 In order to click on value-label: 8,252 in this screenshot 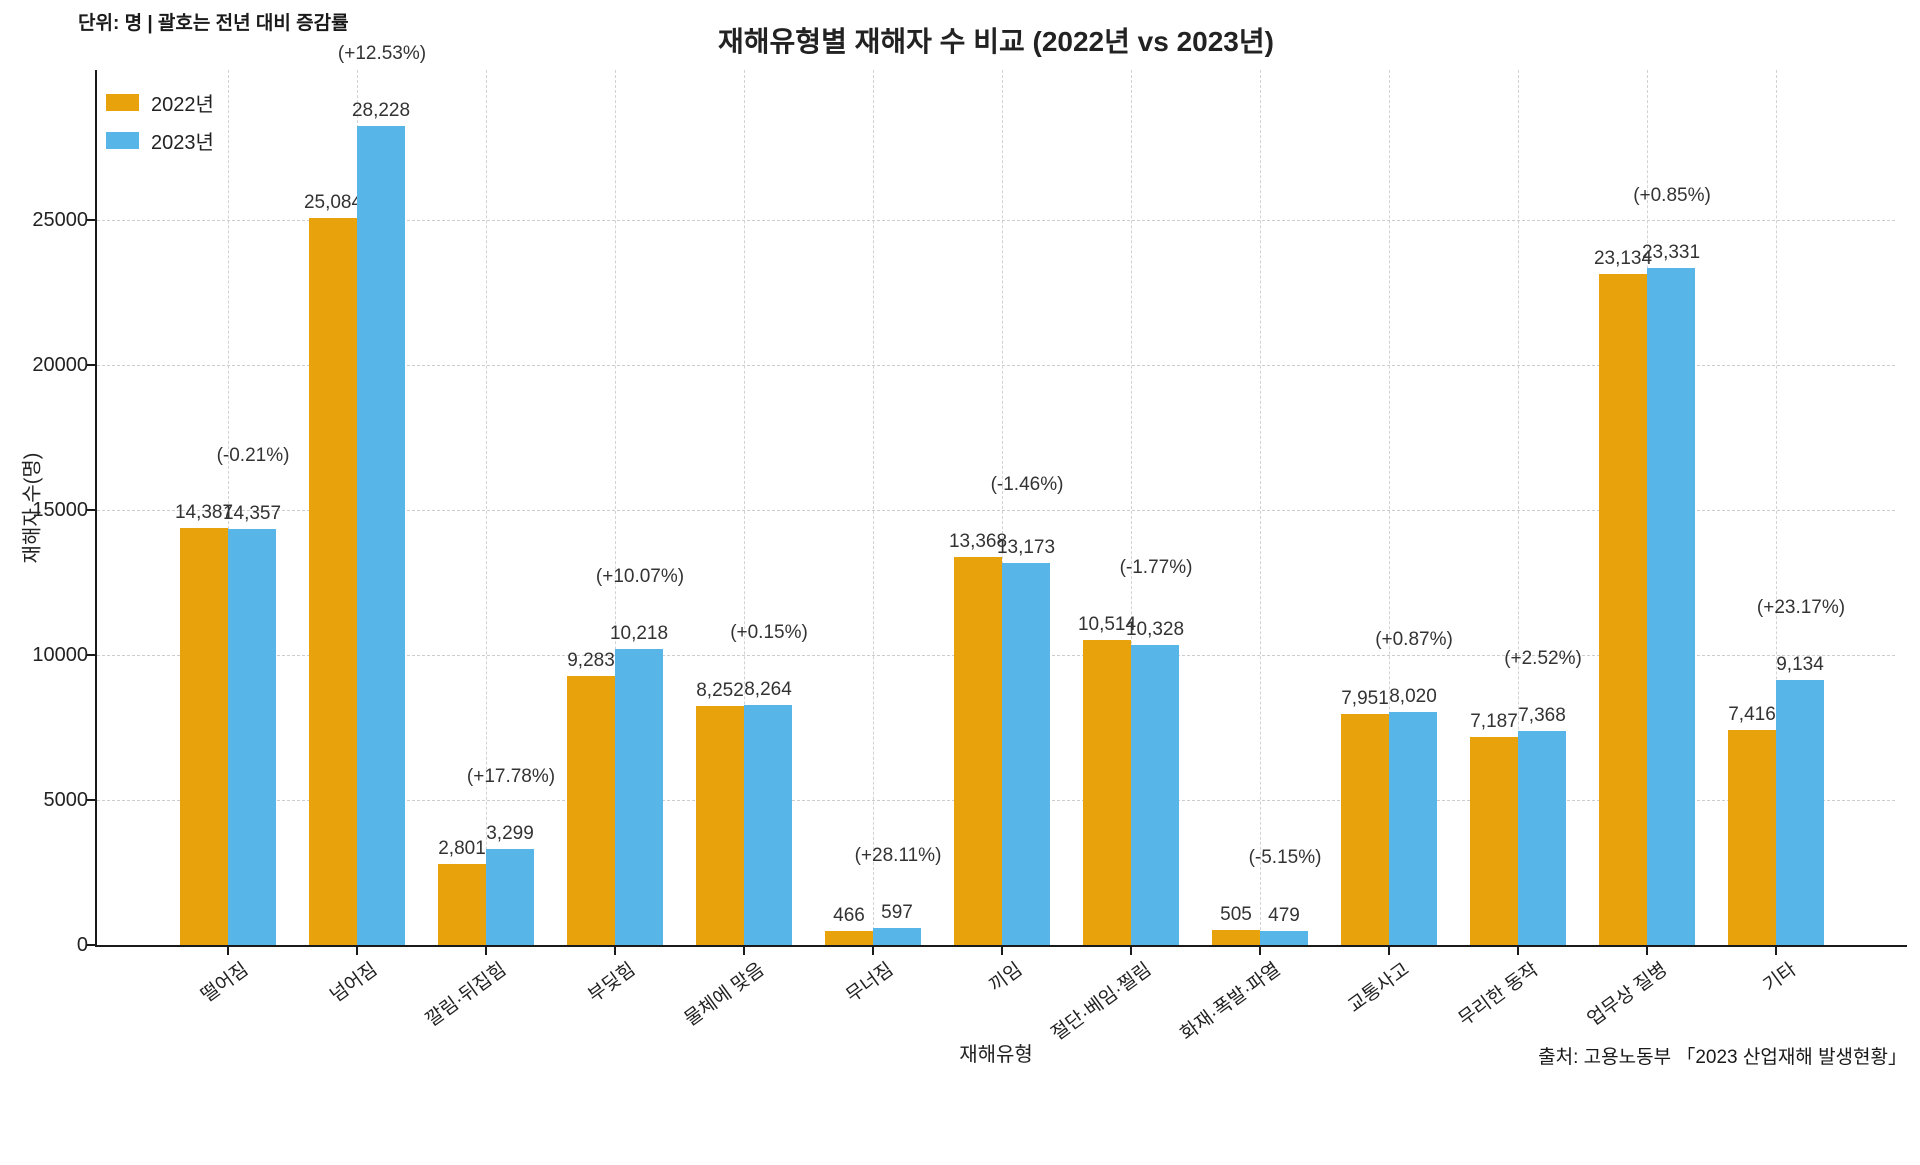, I will do `click(720, 690)`.